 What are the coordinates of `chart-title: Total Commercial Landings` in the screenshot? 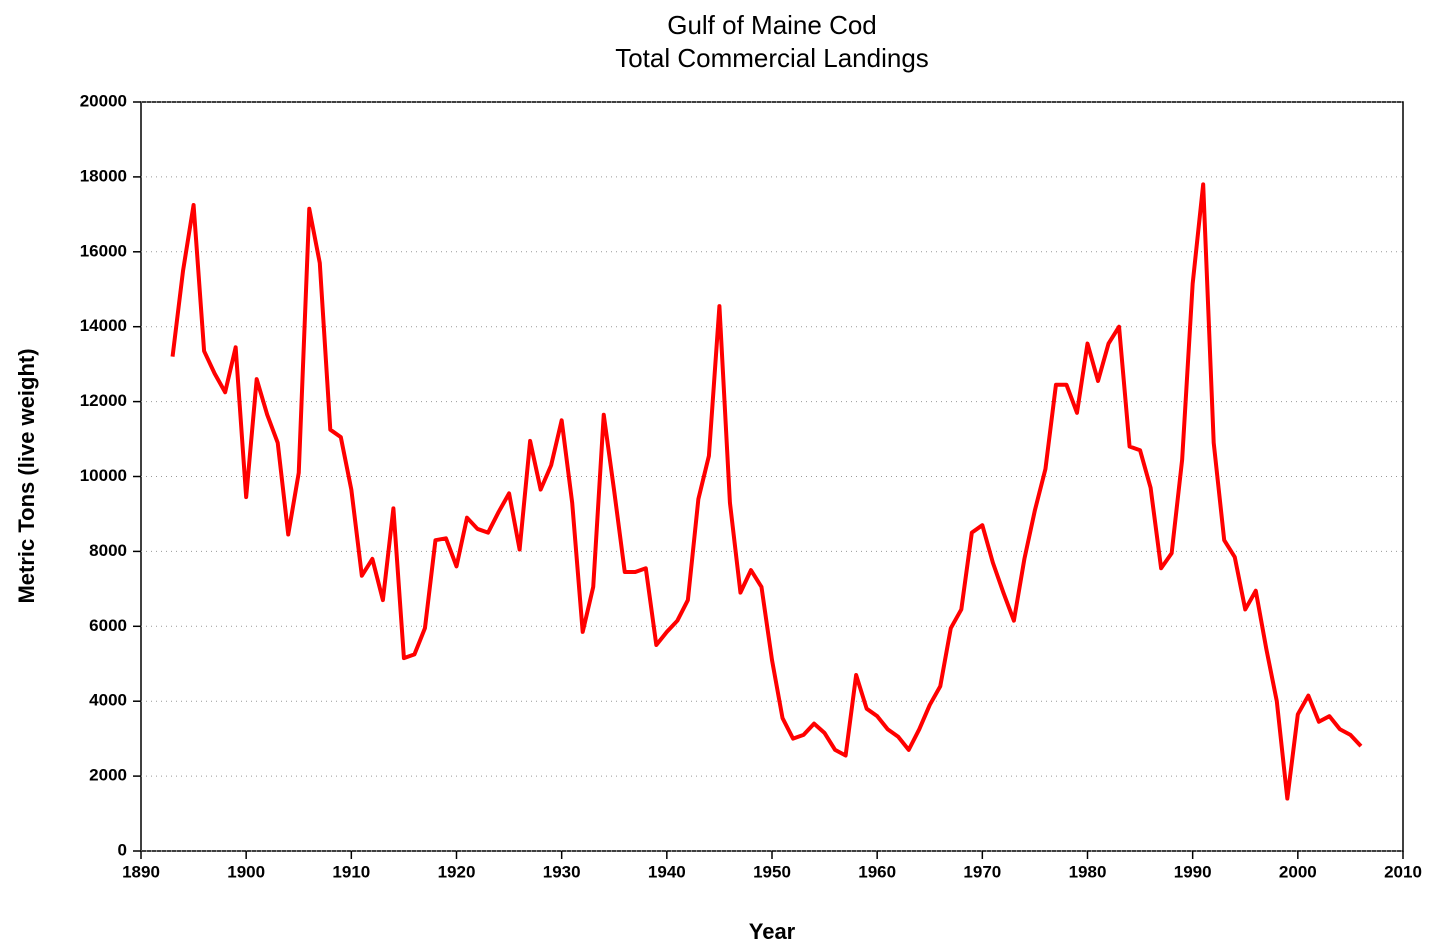 It's located at (772, 58).